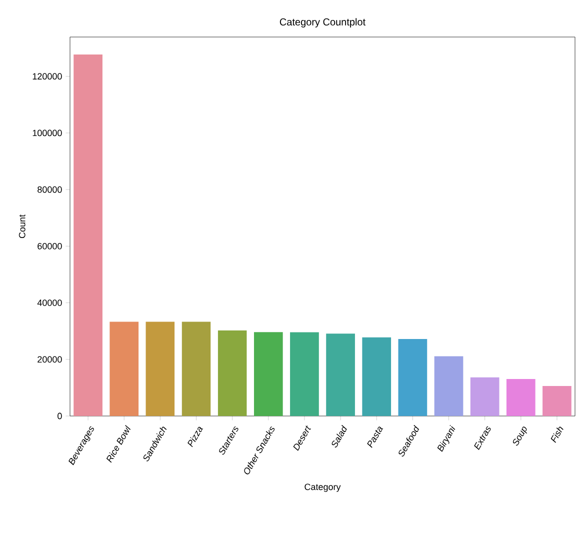  What do you see at coordinates (60, 416) in the screenshot?
I see `y-tick-label: 0` at bounding box center [60, 416].